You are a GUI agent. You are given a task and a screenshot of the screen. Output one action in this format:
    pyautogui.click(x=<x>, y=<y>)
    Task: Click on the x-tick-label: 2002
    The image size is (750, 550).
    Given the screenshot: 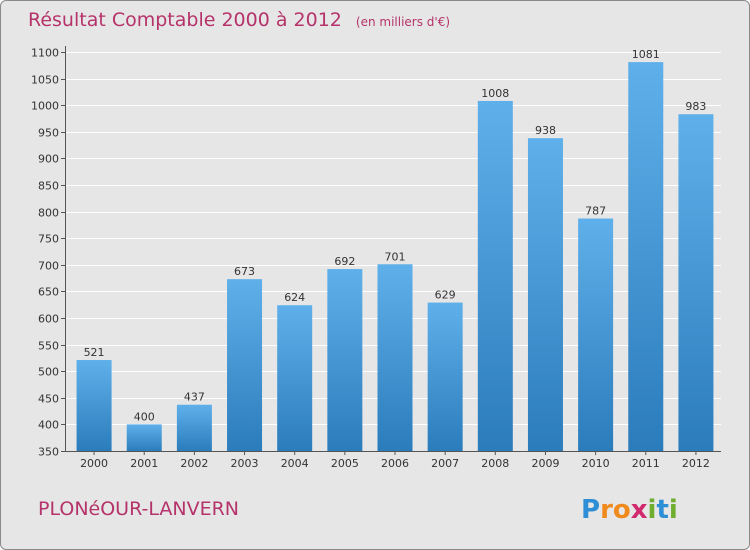 What is the action you would take?
    pyautogui.click(x=194, y=463)
    